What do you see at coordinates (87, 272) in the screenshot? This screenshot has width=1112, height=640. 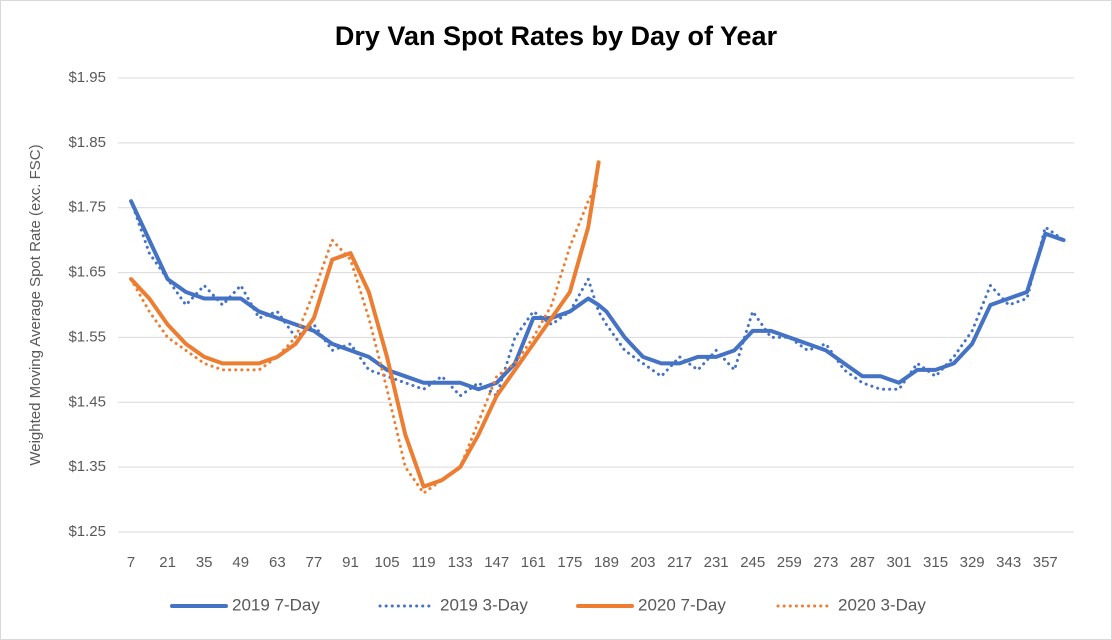 I see `y-tick-label: $1.65` at bounding box center [87, 272].